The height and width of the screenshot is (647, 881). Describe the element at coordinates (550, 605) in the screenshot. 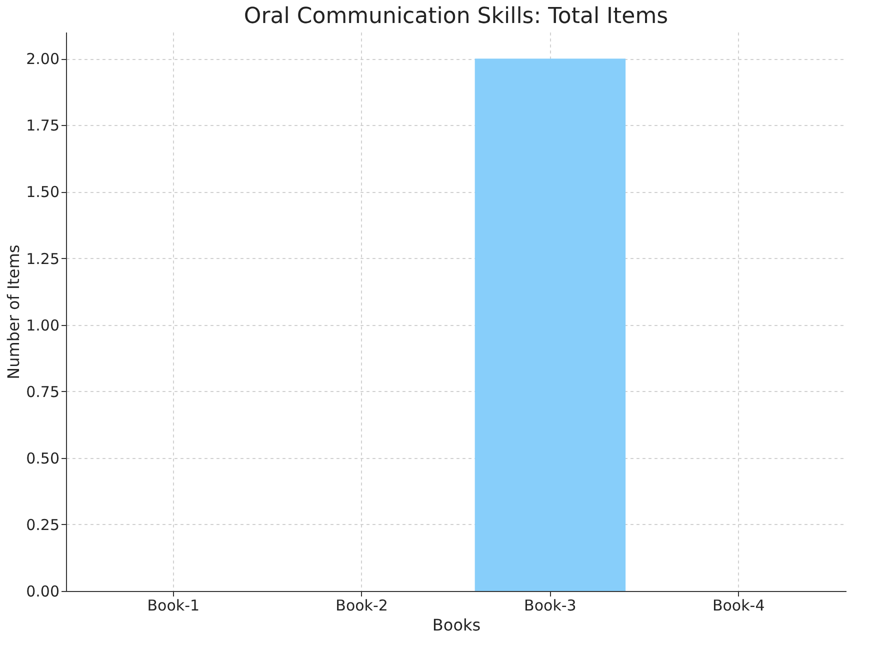

I see `x-tick-label: Book-3` at that location.